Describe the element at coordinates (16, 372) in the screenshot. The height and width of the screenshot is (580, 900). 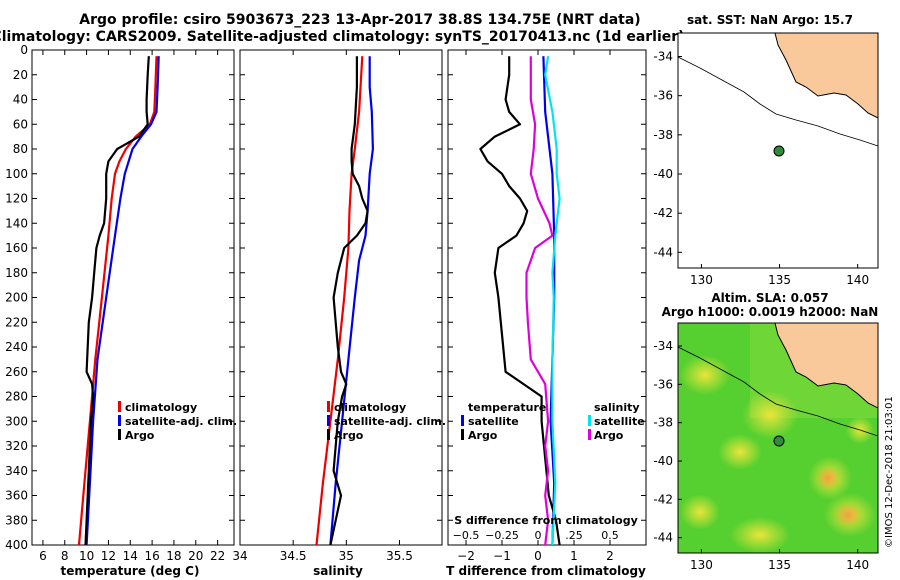
I see `depth-tick-label: 260` at that location.